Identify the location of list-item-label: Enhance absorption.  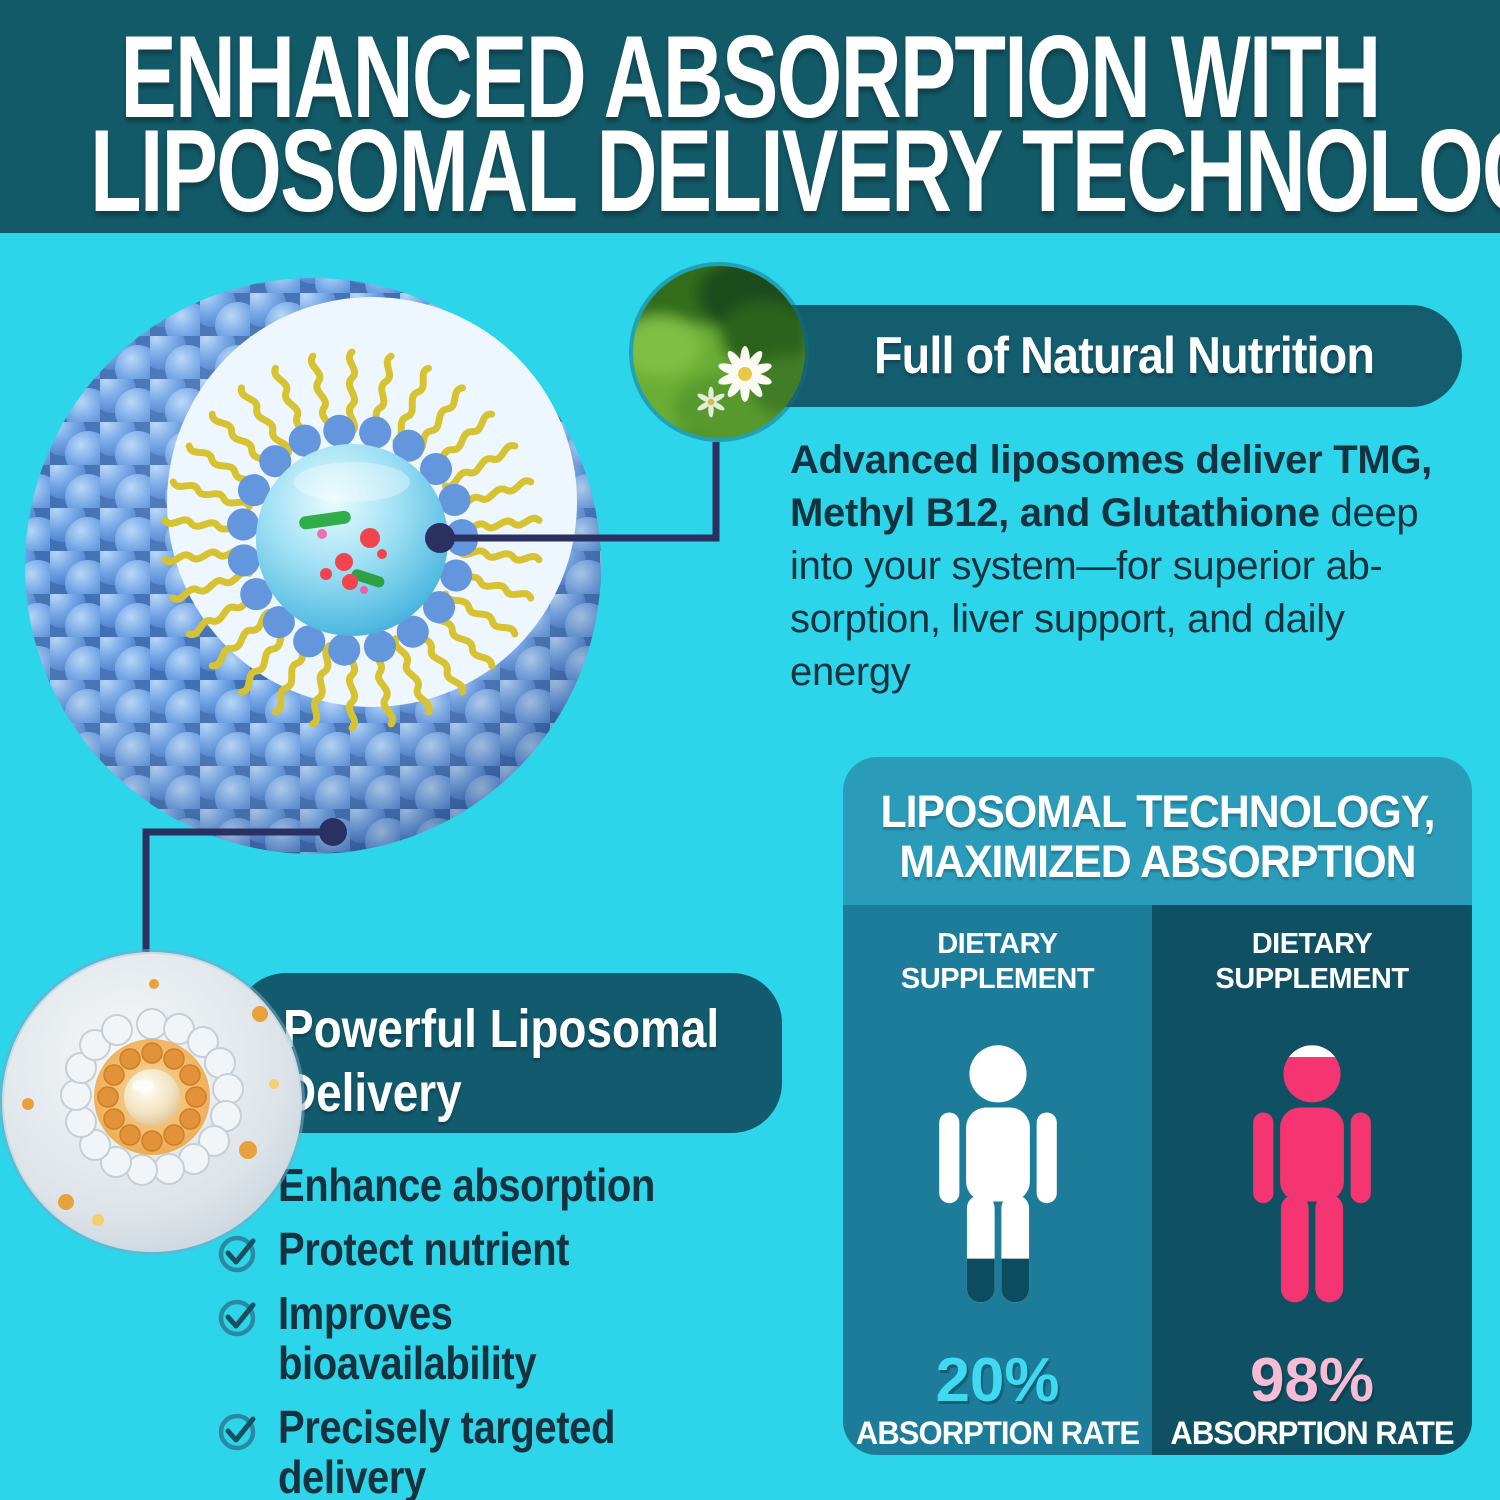
(466, 1185).